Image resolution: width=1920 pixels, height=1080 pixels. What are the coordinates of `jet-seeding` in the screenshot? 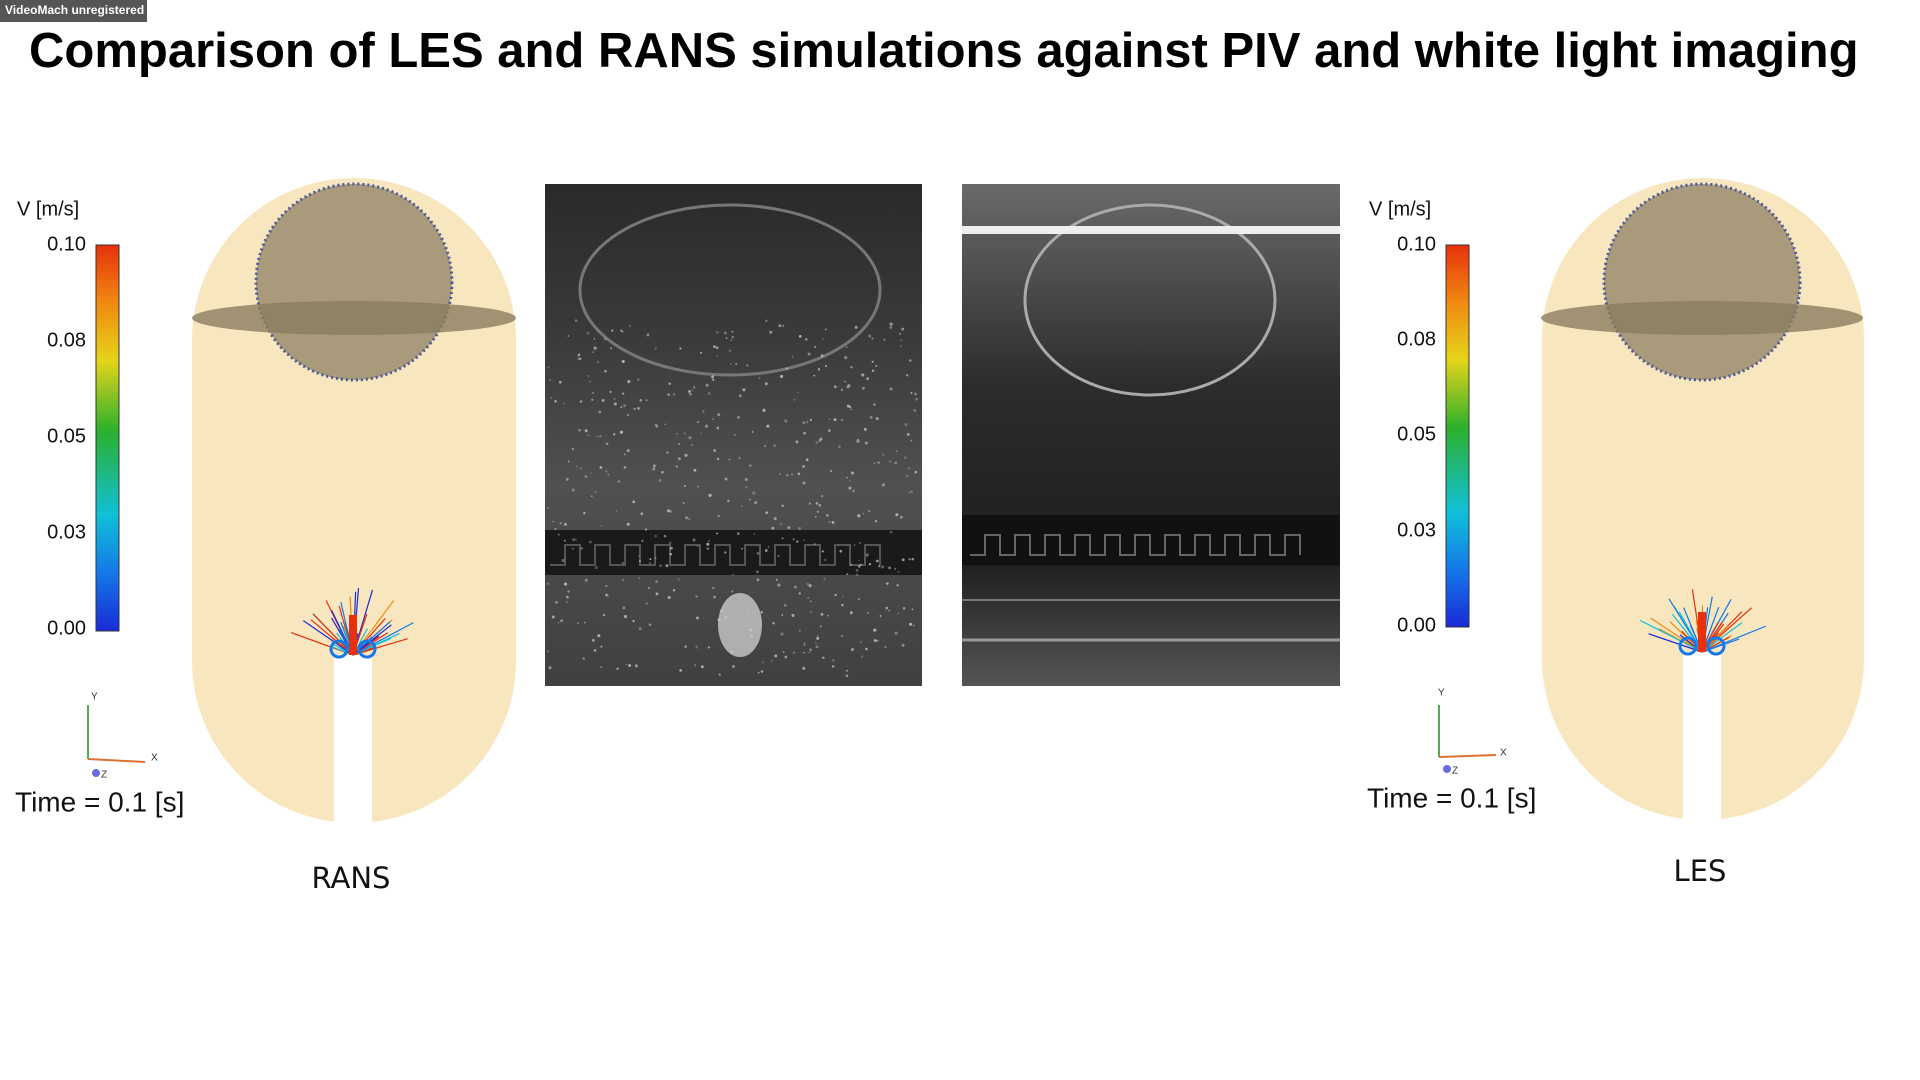 It's located at (740, 625).